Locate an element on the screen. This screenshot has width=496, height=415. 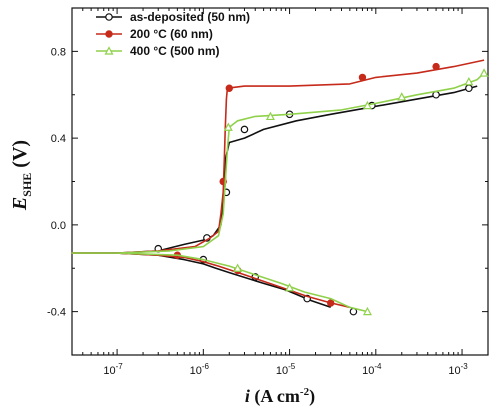
legend-label: as-deposited (50 nm) is located at coordinates (190, 17).